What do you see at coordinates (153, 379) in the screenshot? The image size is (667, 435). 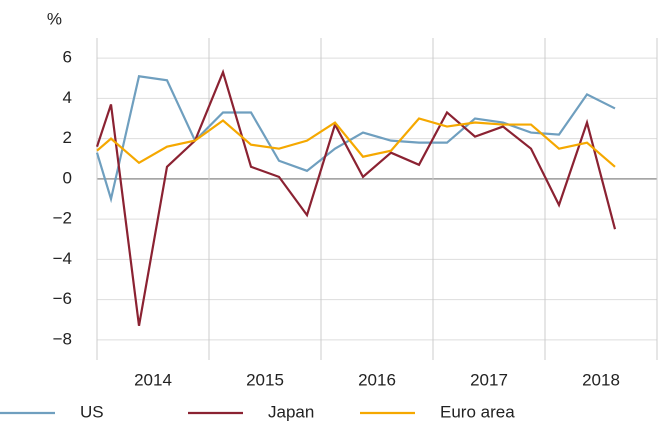 I see `x-tick-label: 2014` at bounding box center [153, 379].